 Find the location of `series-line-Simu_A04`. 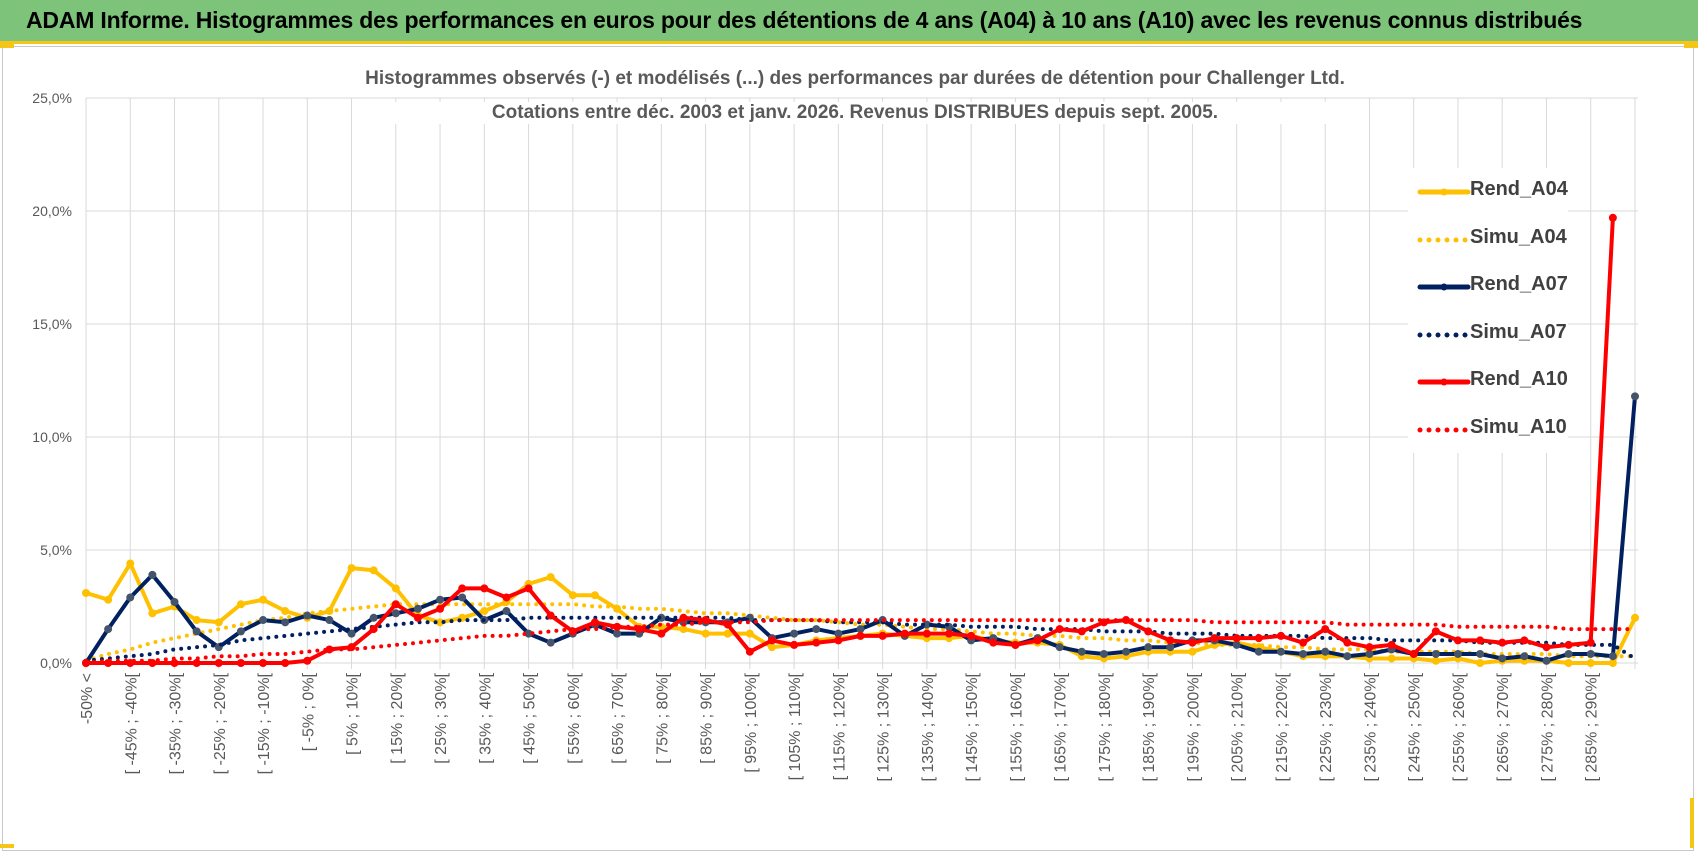

series-line-Simu_A04 is located at coordinates (860, 632).